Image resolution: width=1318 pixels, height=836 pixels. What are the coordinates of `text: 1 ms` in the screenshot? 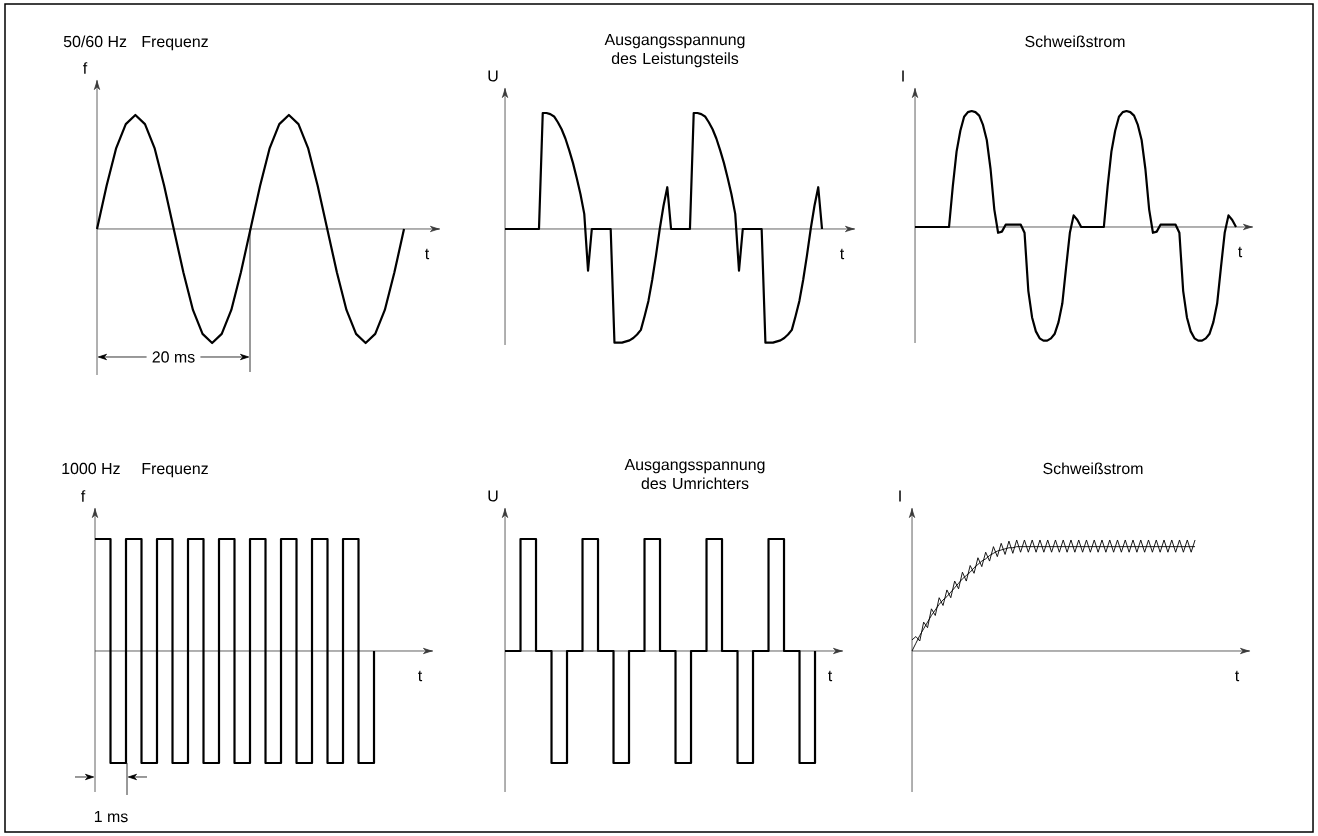 It's located at (111, 817).